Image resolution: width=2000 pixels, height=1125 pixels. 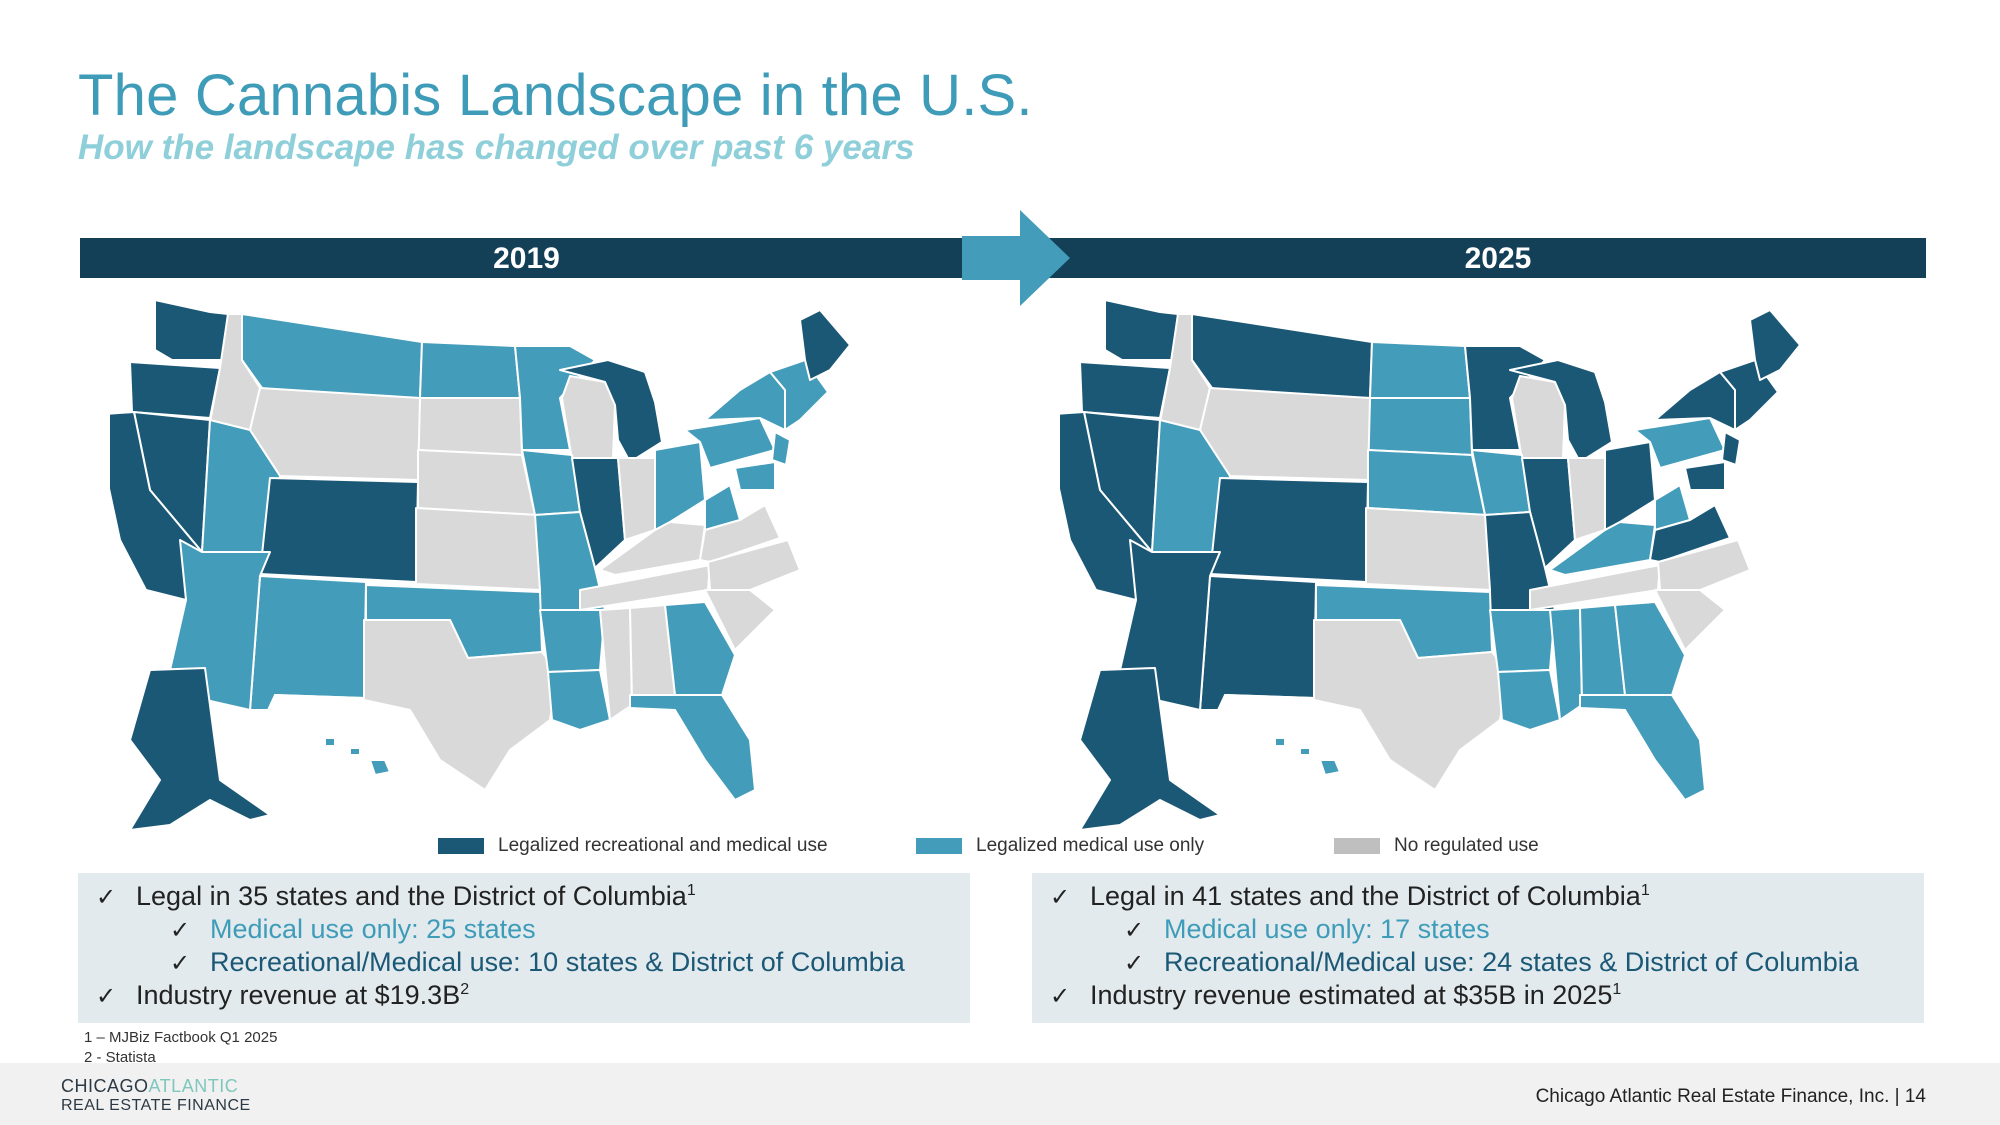 I want to click on year-label-2019: 2019, so click(x=526, y=258).